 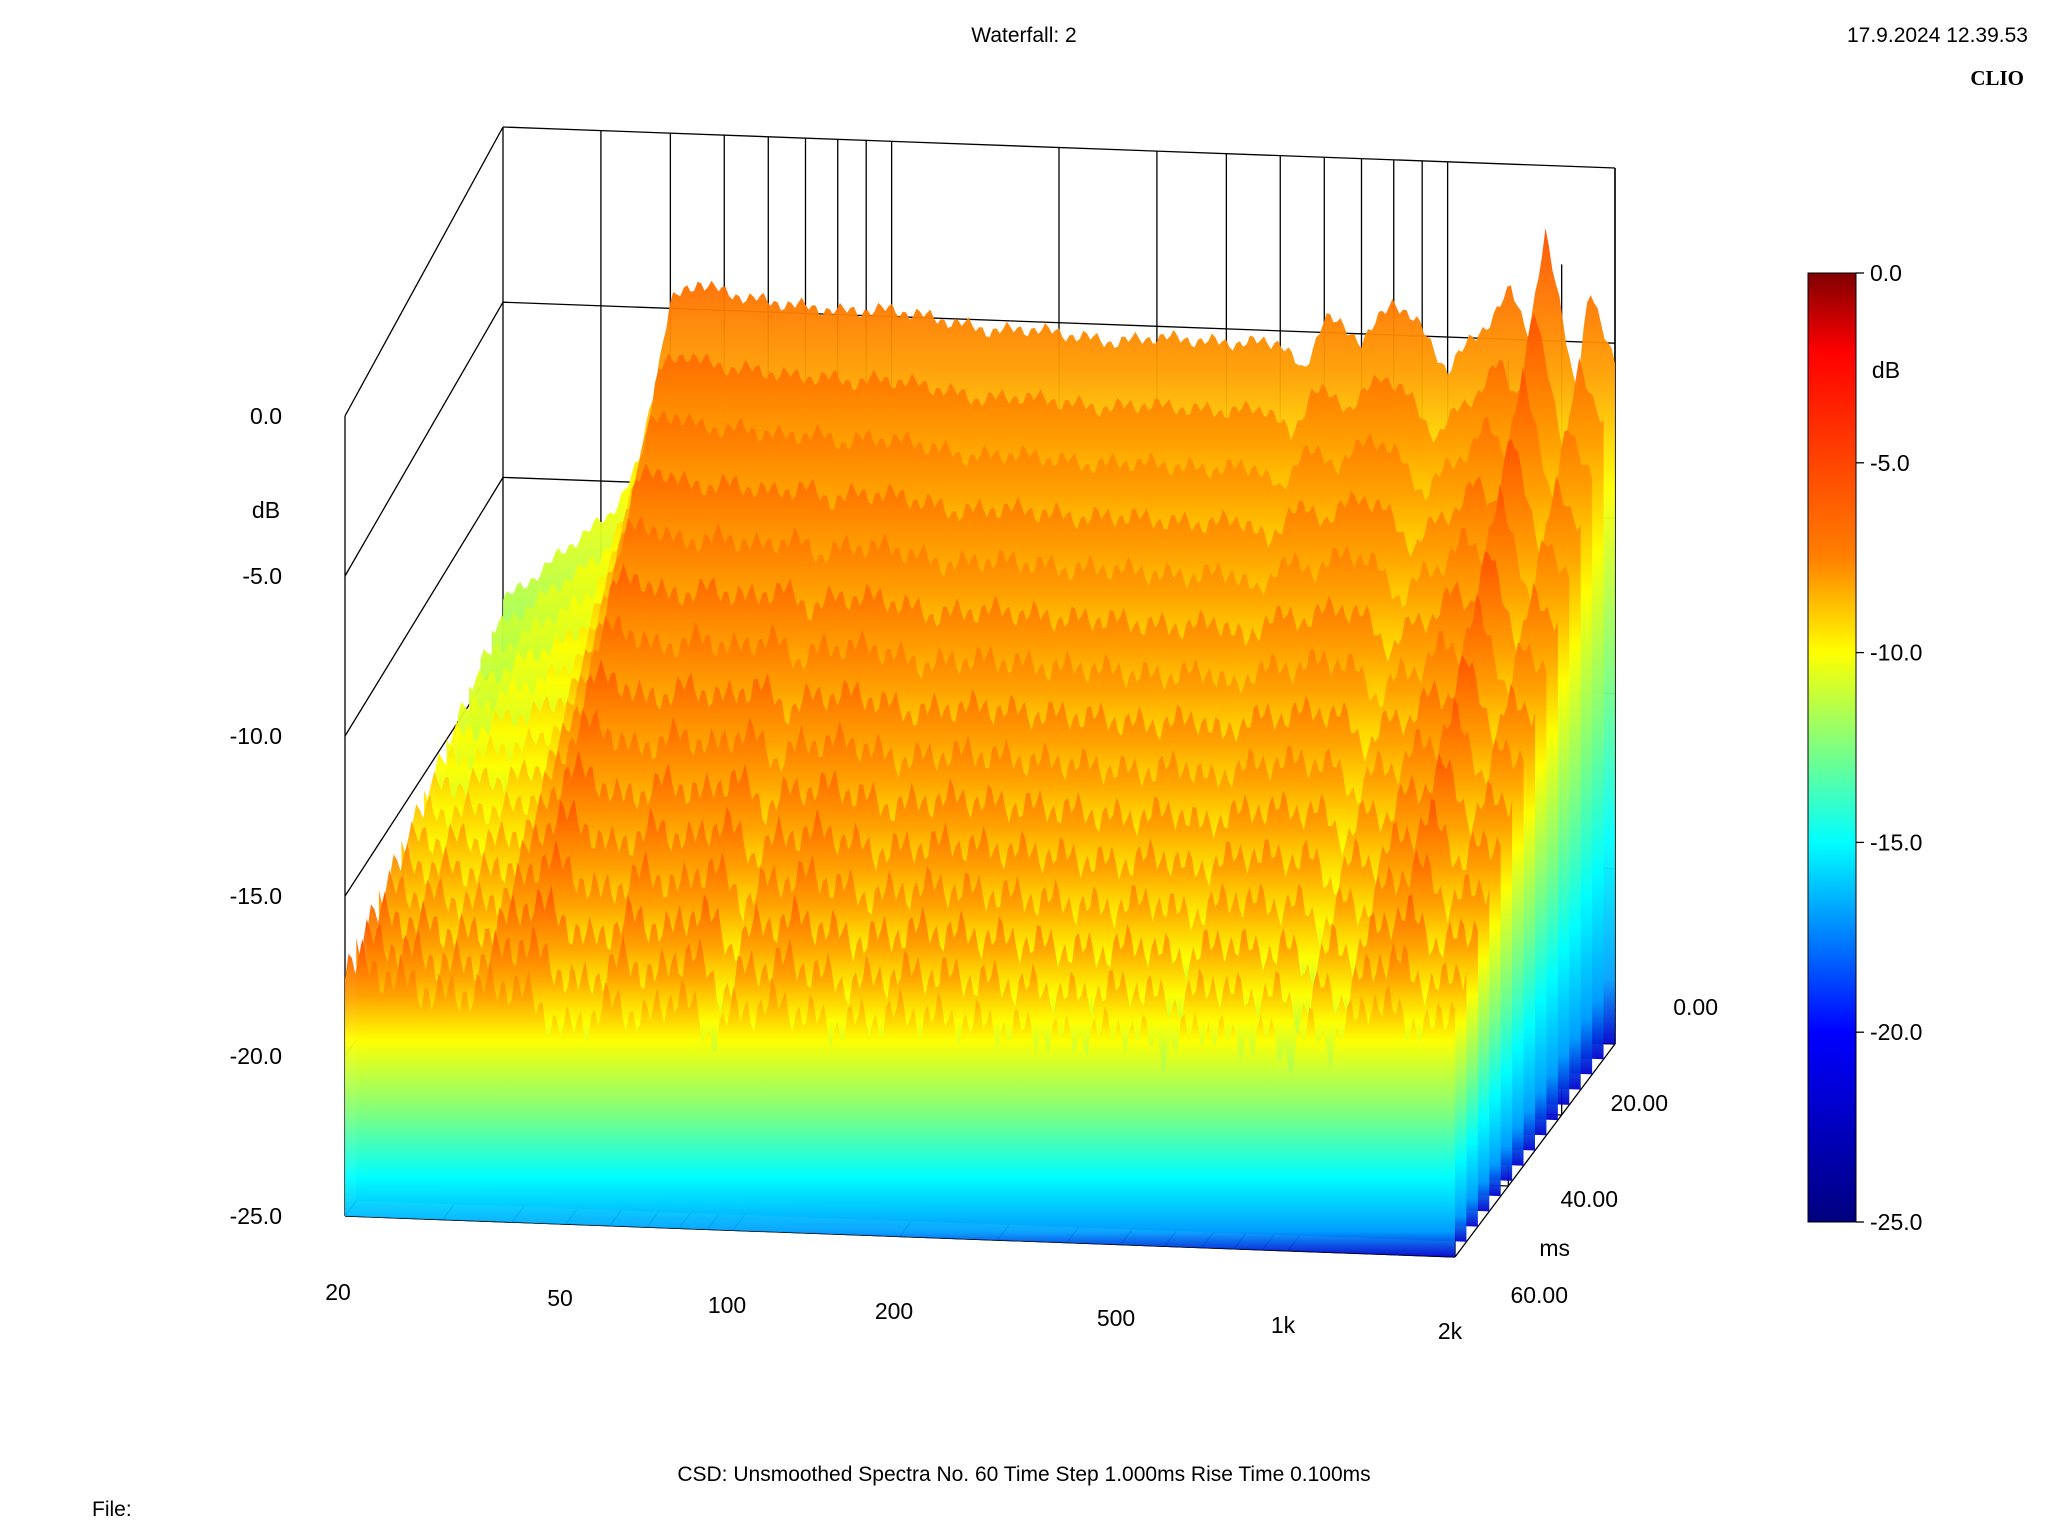 I want to click on frequency-axis: 20 50 100 200 500 1k 2k, so click(x=893, y=1311).